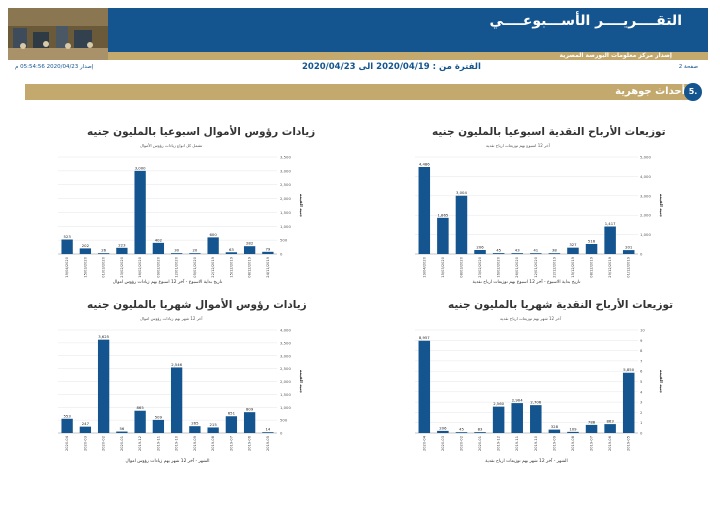  I want to click on x-tick-label: 08/12/2019, so click(592, 266).